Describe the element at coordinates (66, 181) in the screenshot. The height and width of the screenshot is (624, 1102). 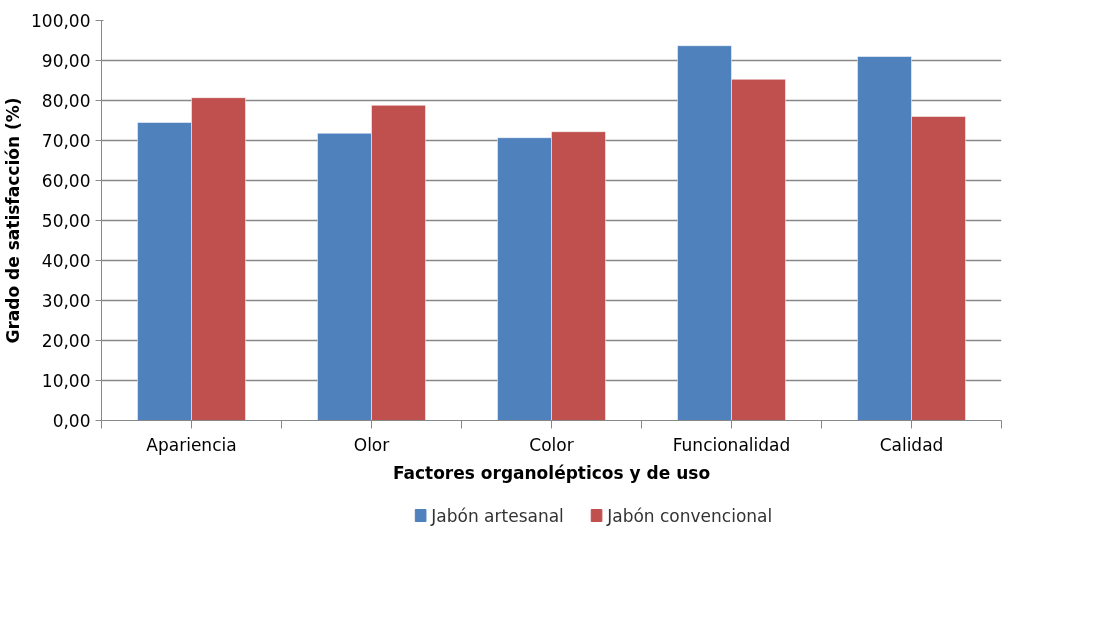
I see `y-tick-label: 60,00` at that location.